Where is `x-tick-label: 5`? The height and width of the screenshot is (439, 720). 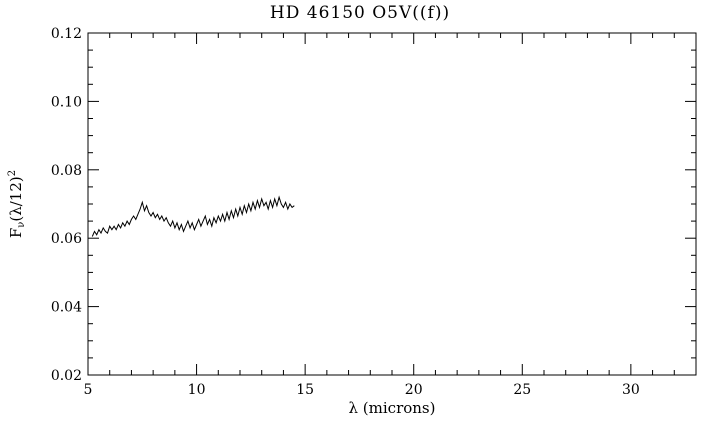 x-tick-label: 5 is located at coordinates (88, 390).